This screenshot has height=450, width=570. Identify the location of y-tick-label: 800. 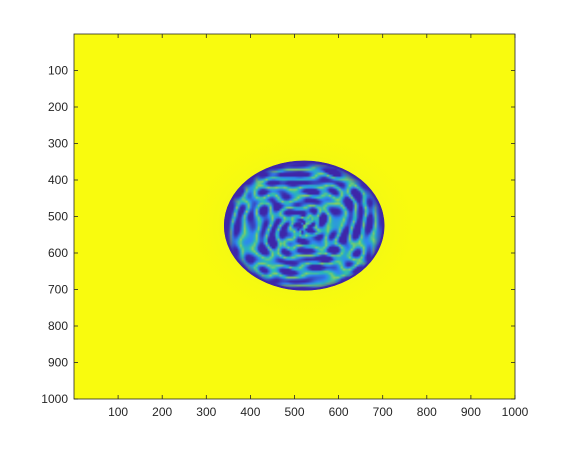
(58, 326).